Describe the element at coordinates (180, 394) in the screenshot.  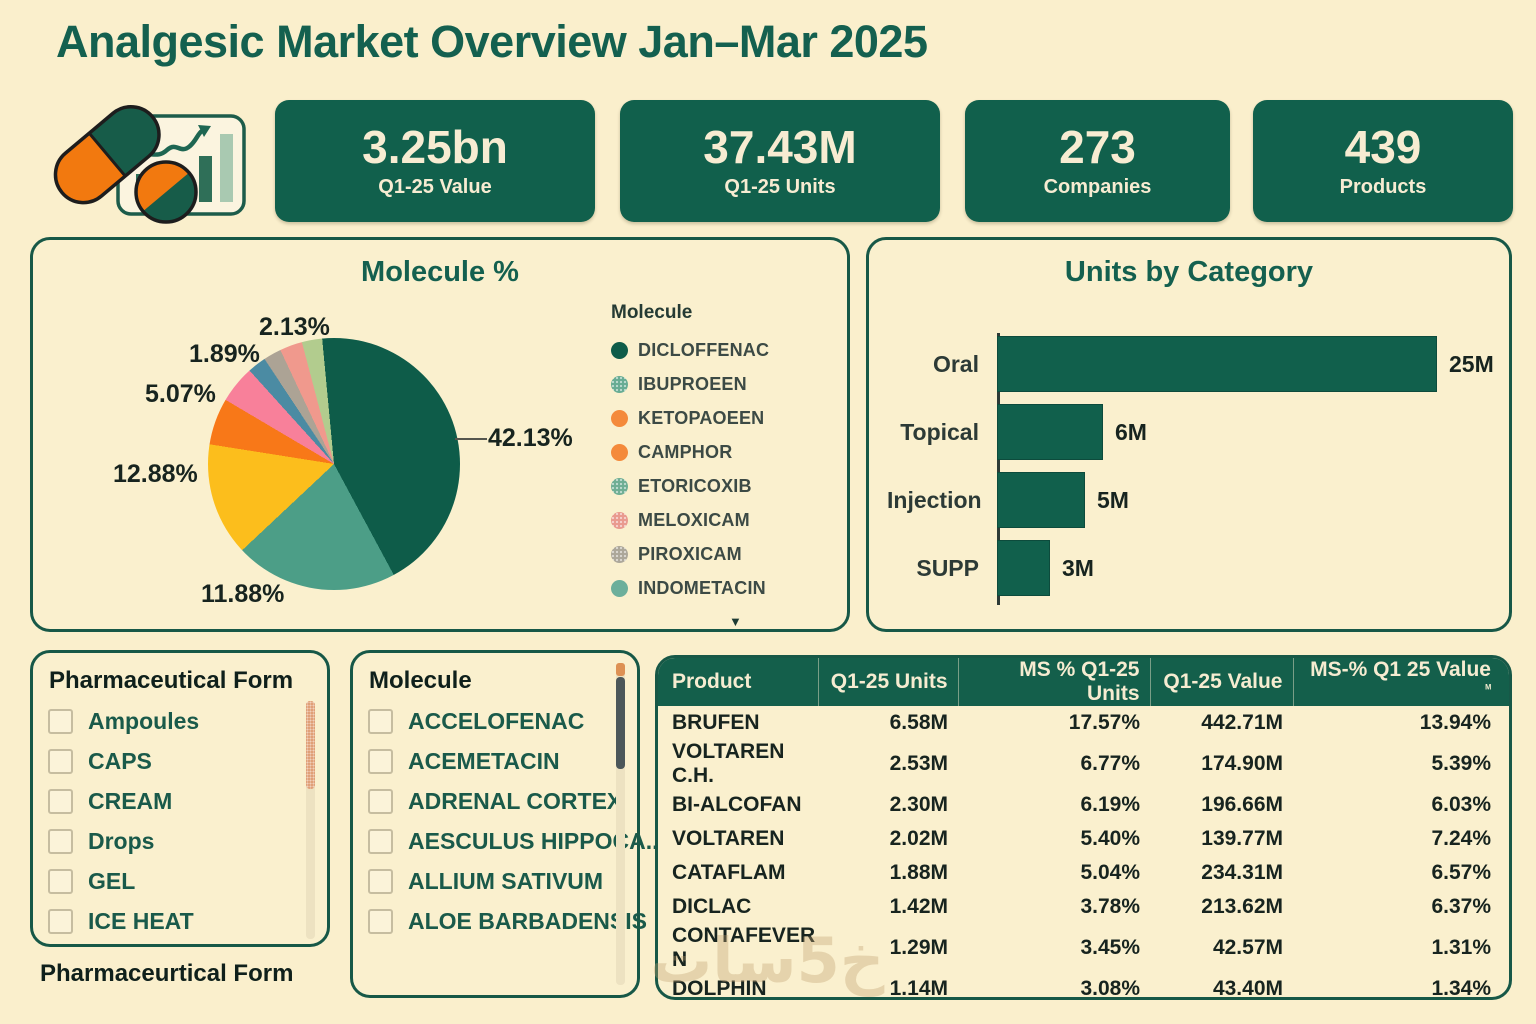
I see `pie-data-label: 5.07%` at that location.